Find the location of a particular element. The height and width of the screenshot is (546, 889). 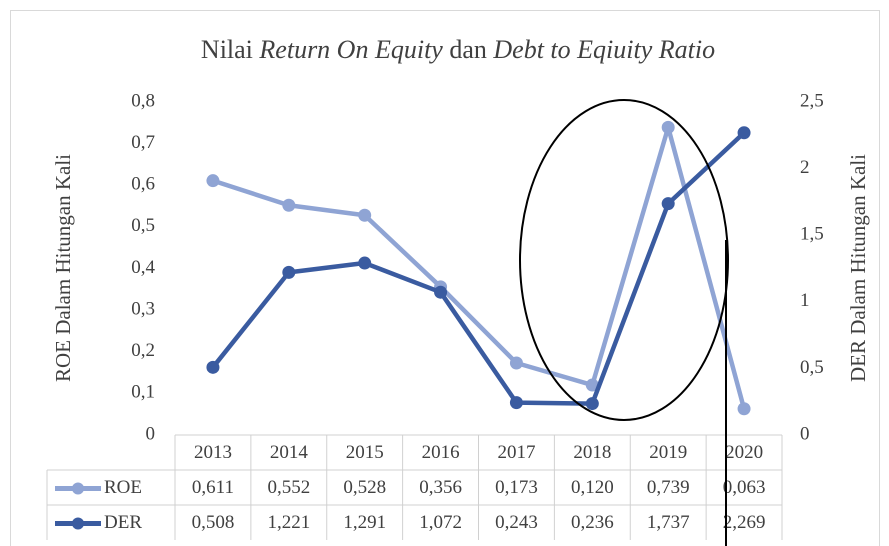

title-part: Nilai is located at coordinates (230, 49).